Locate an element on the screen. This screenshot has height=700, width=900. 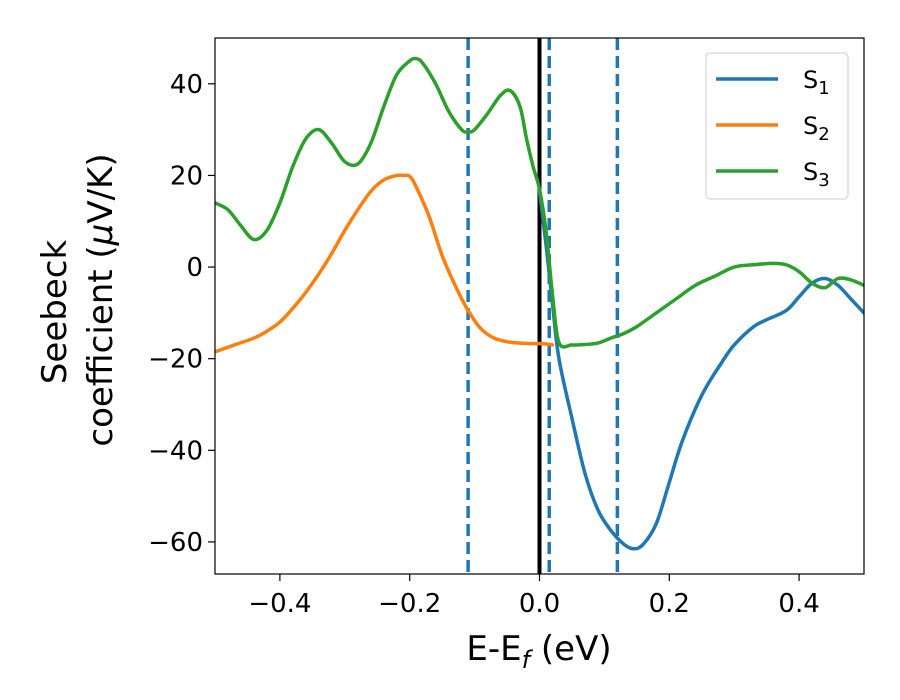
x-tick-label: −0.2 is located at coordinates (409, 604).